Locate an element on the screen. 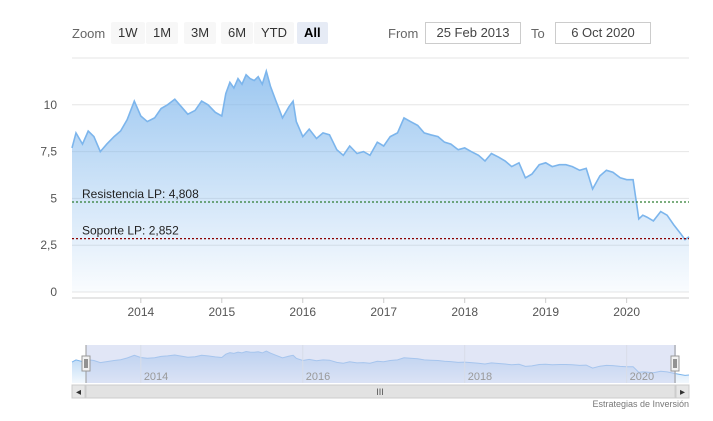  zoom-1w-button: 1W is located at coordinates (128, 33).